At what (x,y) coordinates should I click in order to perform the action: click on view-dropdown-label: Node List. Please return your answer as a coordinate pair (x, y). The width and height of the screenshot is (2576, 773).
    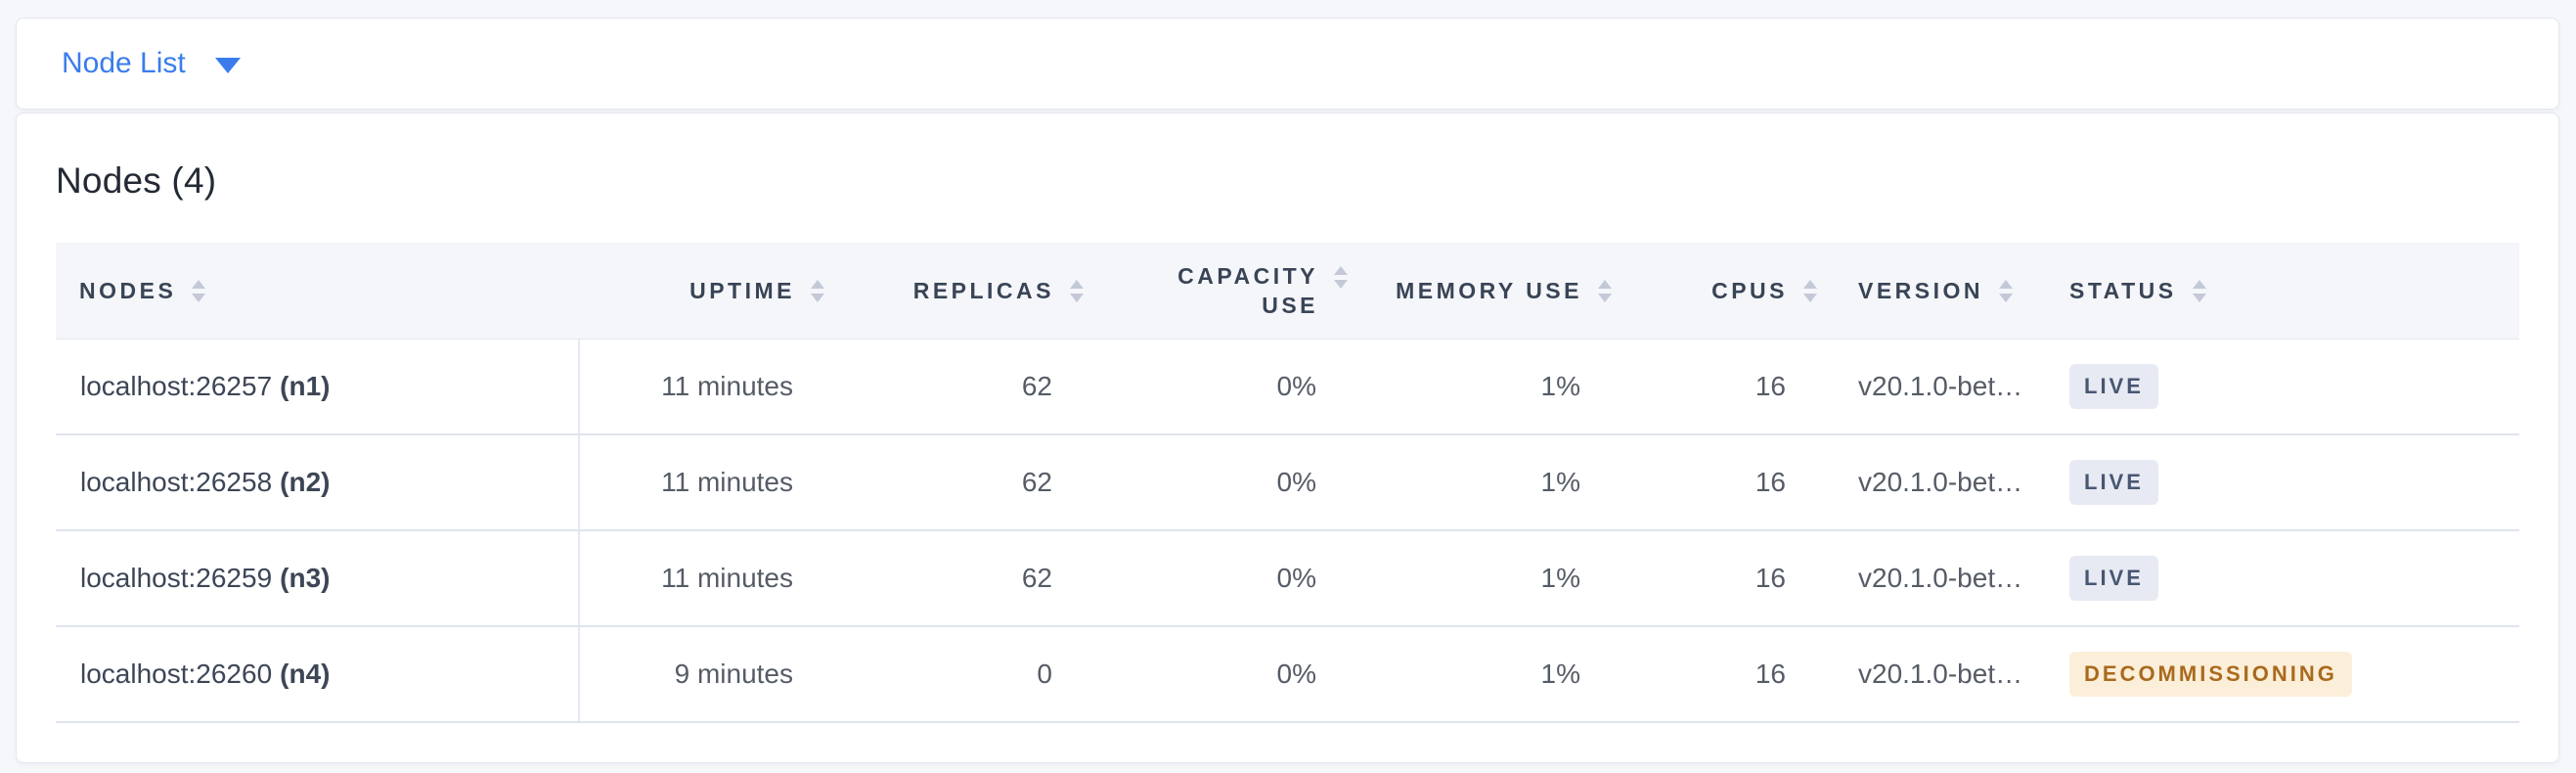
    Looking at the image, I should click on (124, 63).